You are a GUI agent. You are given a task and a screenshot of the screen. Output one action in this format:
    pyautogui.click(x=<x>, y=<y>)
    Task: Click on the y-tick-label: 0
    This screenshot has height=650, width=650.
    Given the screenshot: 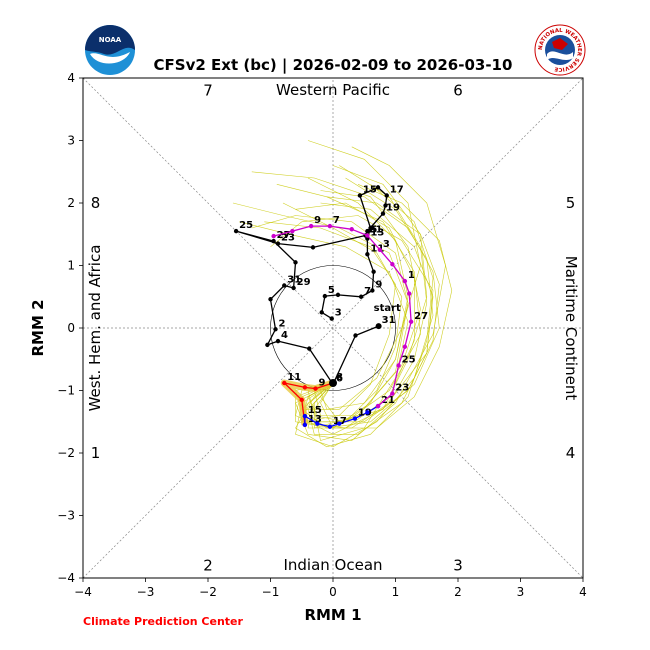 What is the action you would take?
    pyautogui.click(x=71, y=328)
    